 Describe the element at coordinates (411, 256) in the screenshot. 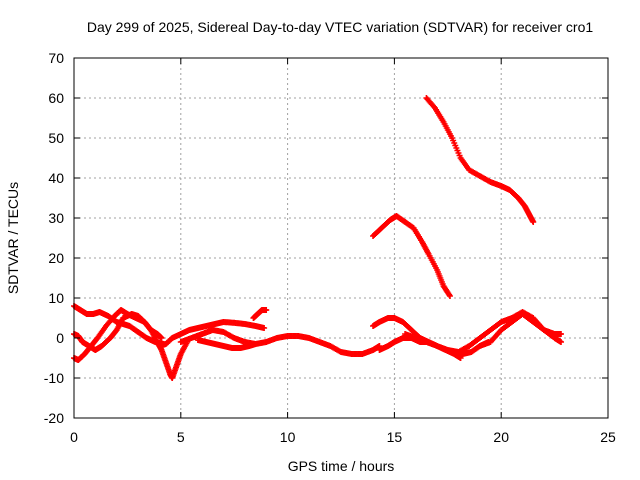

I see `series-track-l` at that location.